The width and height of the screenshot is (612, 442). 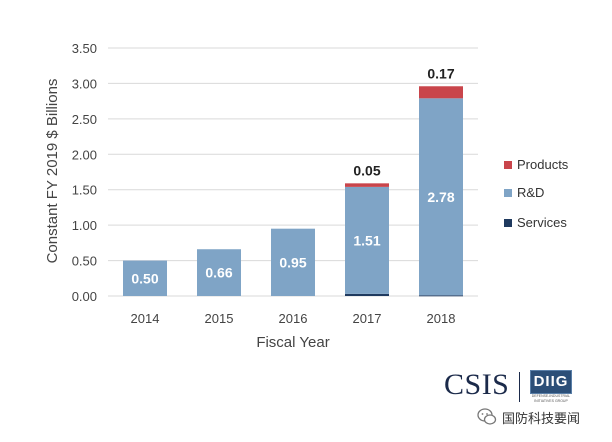 I want to click on bar-value-label: 2.78, so click(x=440, y=197).